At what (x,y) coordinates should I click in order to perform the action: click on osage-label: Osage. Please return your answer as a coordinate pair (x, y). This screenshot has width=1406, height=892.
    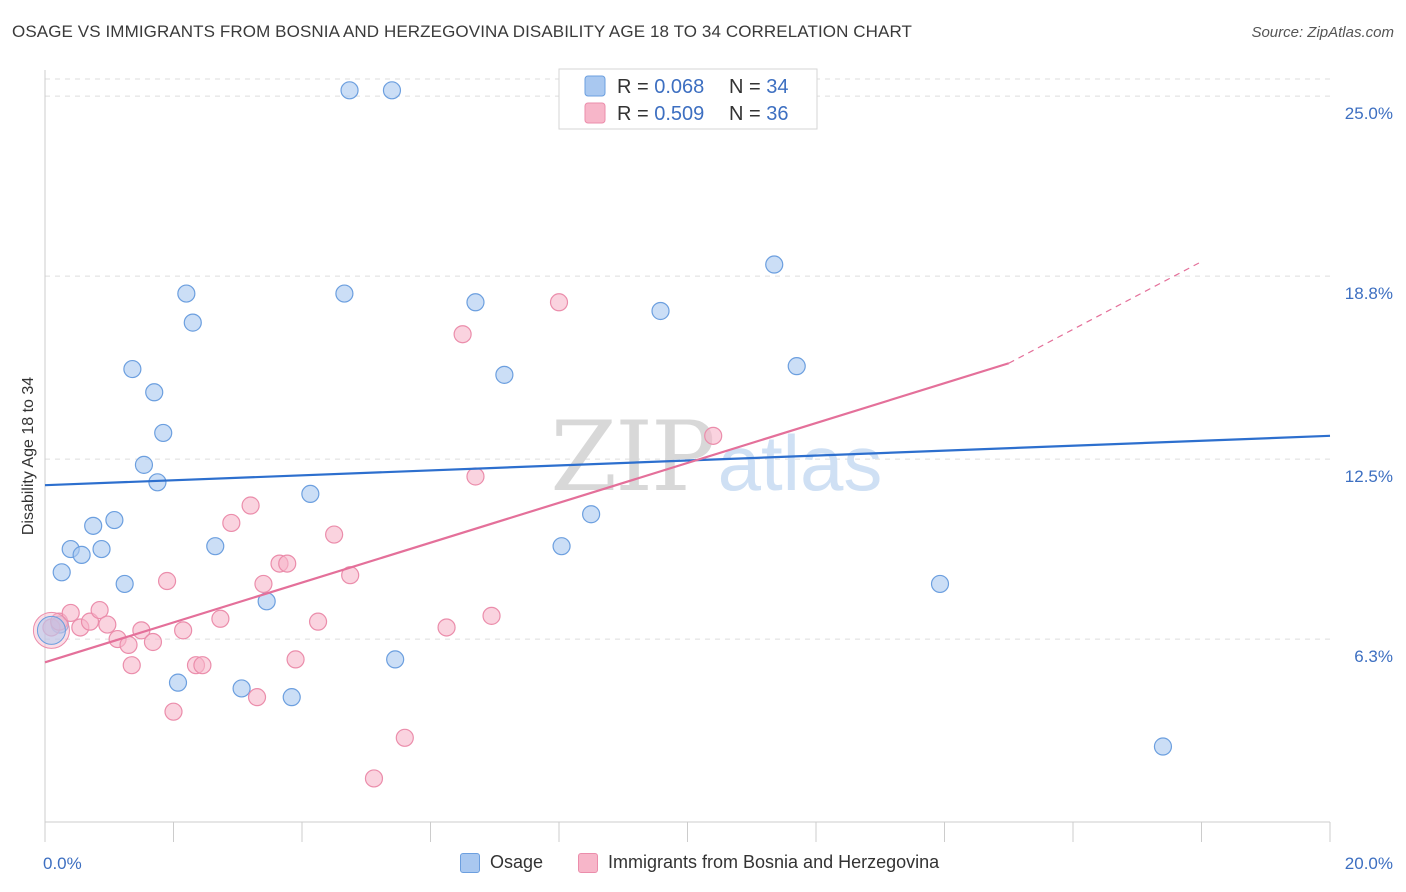
    Looking at the image, I should click on (517, 862).